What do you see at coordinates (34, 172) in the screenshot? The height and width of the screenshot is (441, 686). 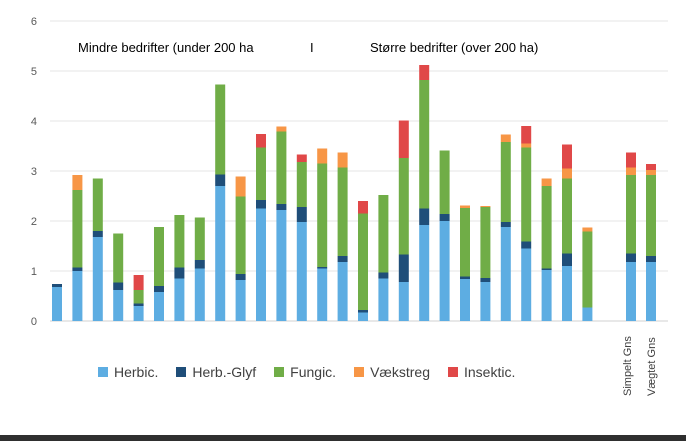 I see `y-tick-labels: 0 1 2 3 4 5 6` at bounding box center [34, 172].